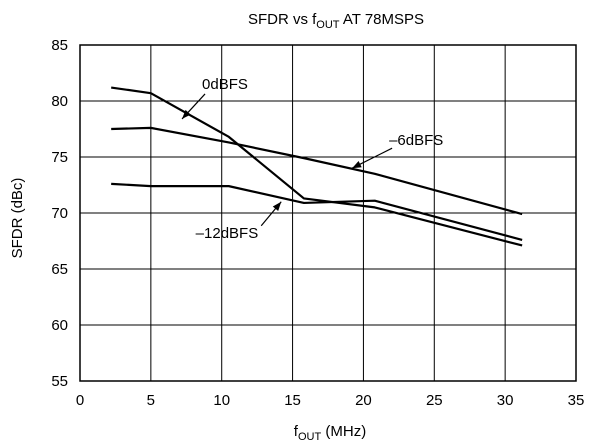 The image size is (592, 445). What do you see at coordinates (416, 140) in the screenshot?
I see `annotation-label: –6dBFS` at bounding box center [416, 140].